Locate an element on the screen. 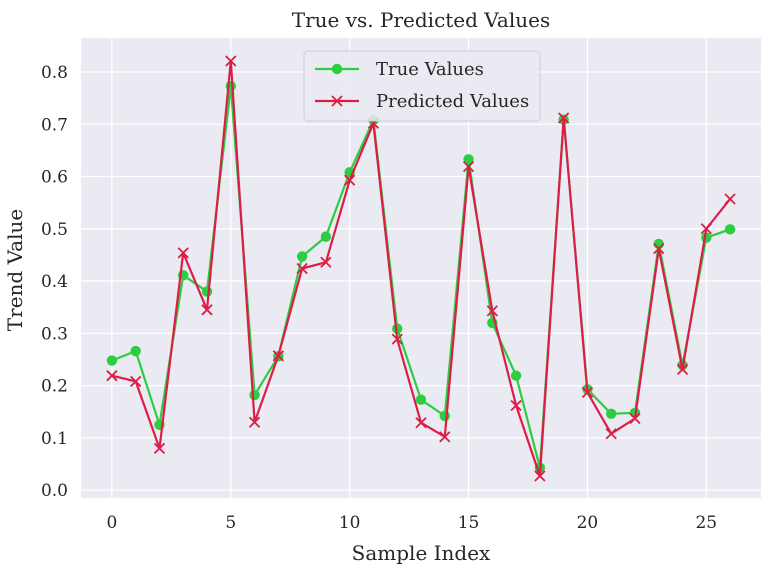 The width and height of the screenshot is (771, 571). y-tick-label: 0.7 is located at coordinates (54, 125).